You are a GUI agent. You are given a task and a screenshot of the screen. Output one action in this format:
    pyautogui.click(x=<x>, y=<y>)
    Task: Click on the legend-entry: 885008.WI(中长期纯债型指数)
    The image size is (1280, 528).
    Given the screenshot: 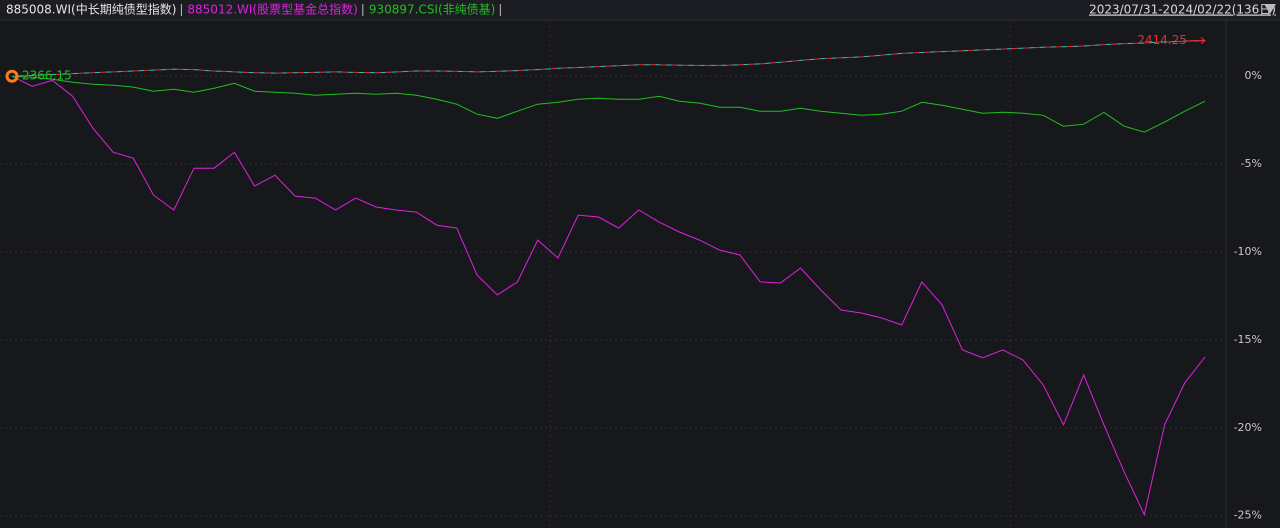 What is the action you would take?
    pyautogui.click(x=91, y=9)
    